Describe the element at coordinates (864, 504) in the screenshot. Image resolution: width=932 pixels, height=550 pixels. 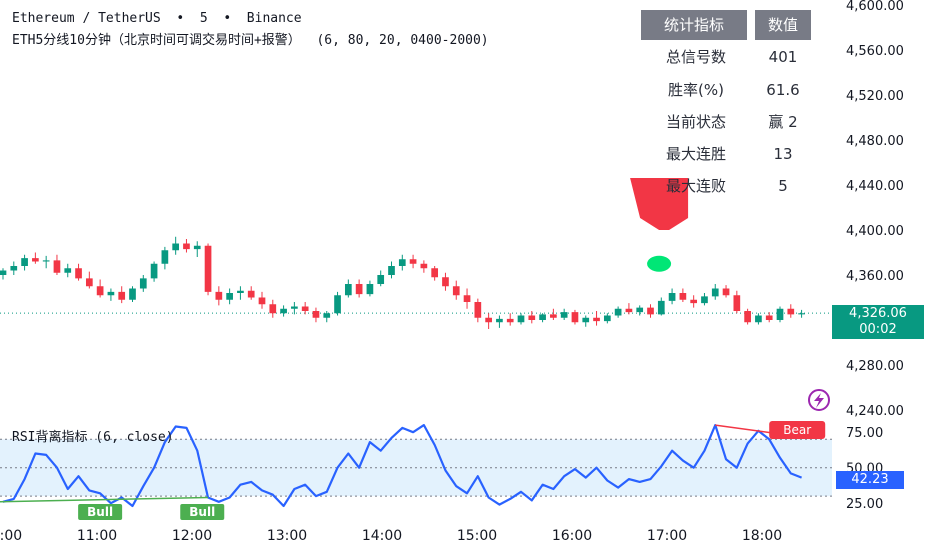
I see `rsi-tick-label: 25.00` at that location.